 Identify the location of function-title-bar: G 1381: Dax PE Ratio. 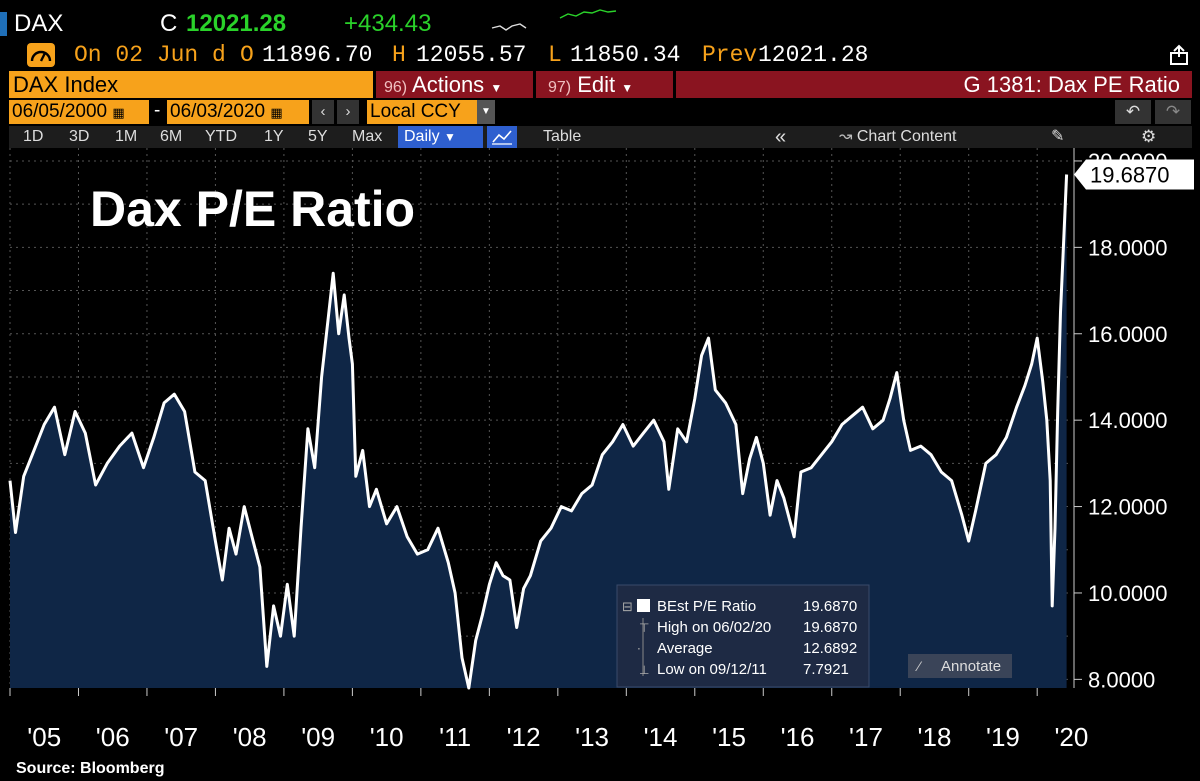
(934, 84).